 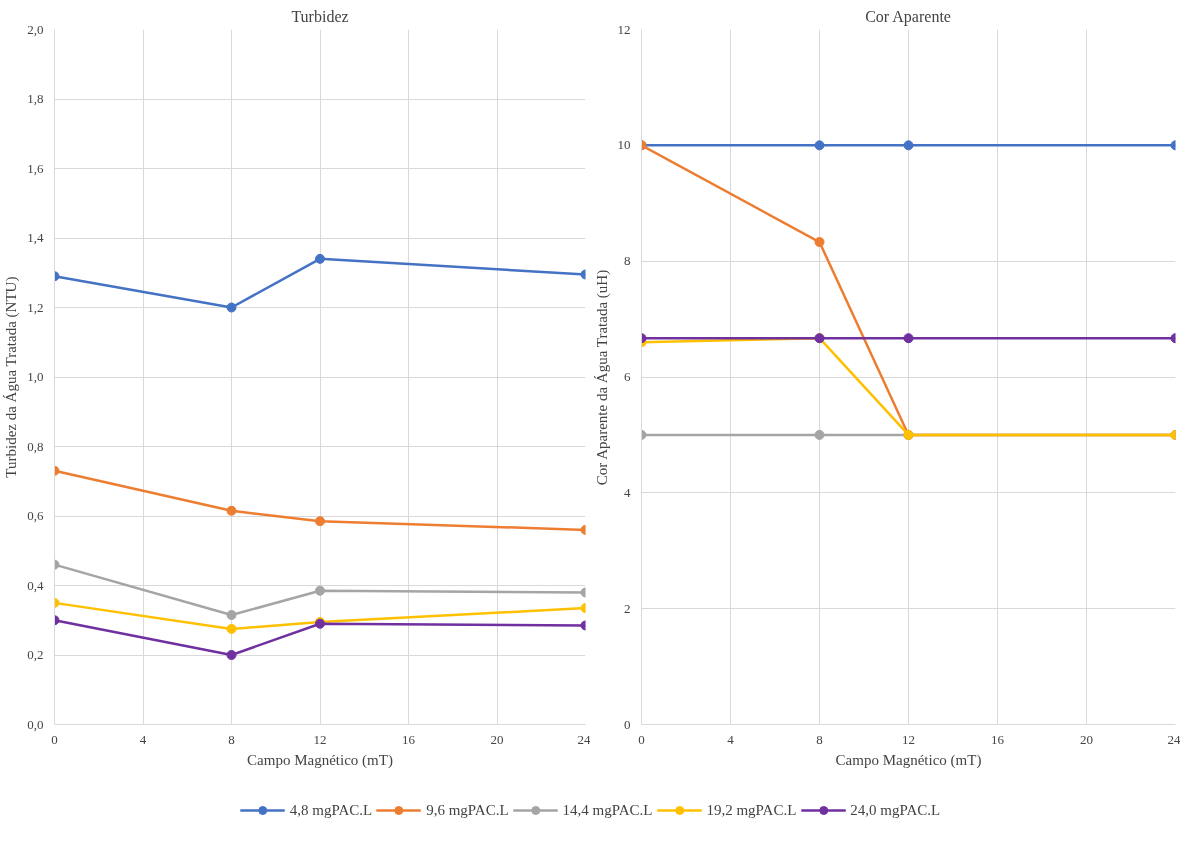 I want to click on y-tick-label: 12, so click(x=624, y=29).